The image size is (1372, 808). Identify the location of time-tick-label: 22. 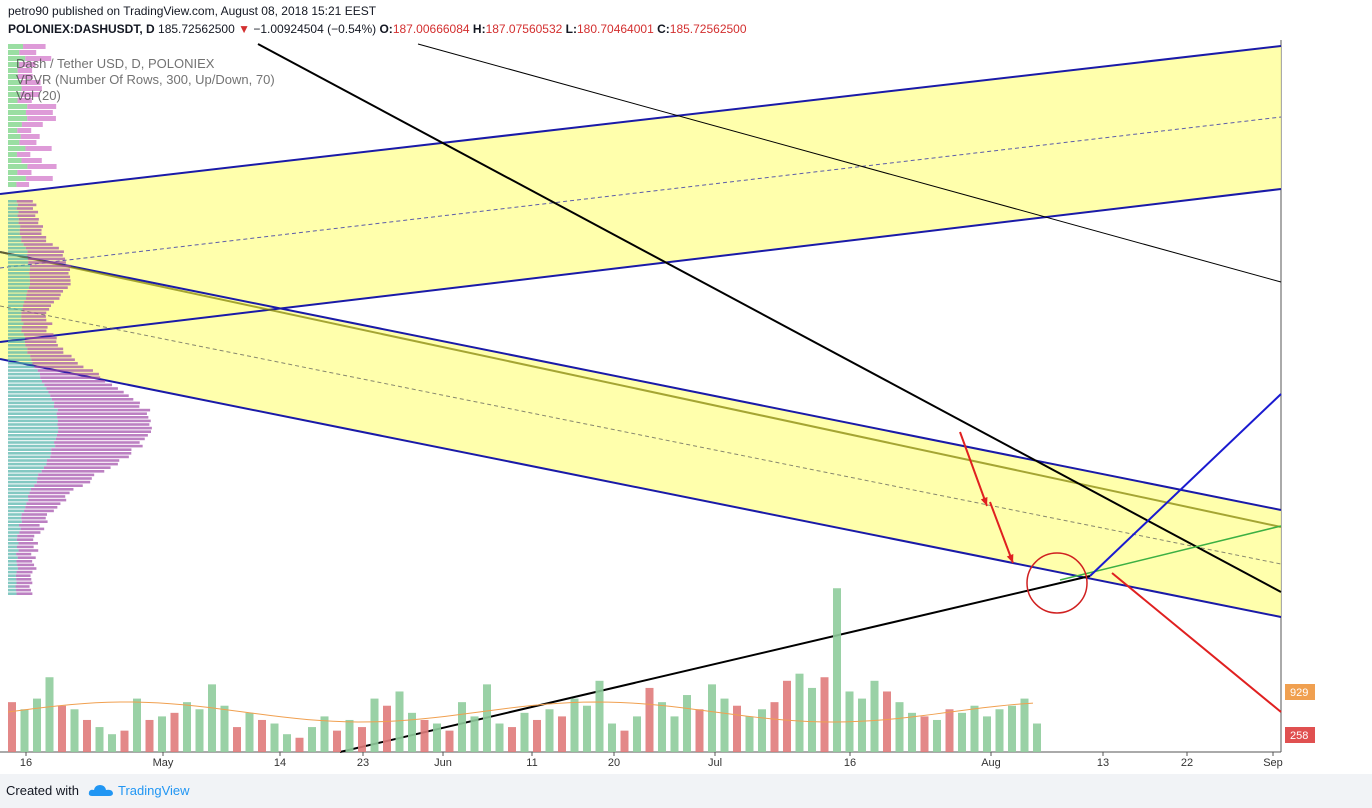
(1187, 763).